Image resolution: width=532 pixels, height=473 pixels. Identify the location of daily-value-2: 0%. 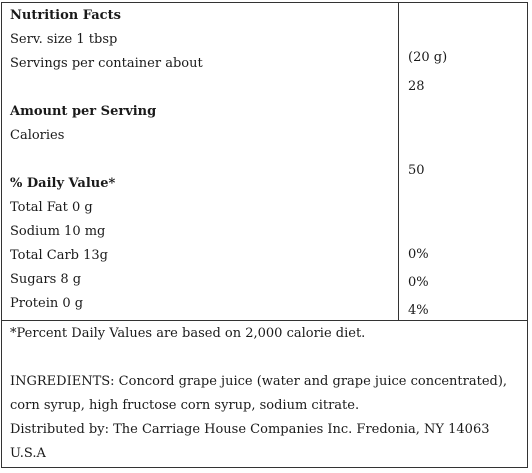
(418, 282).